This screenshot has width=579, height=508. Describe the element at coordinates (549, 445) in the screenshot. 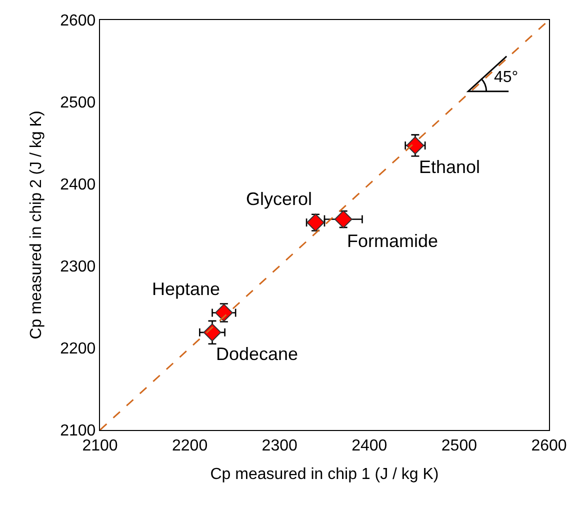

I see `x-tick-label: 2600` at that location.